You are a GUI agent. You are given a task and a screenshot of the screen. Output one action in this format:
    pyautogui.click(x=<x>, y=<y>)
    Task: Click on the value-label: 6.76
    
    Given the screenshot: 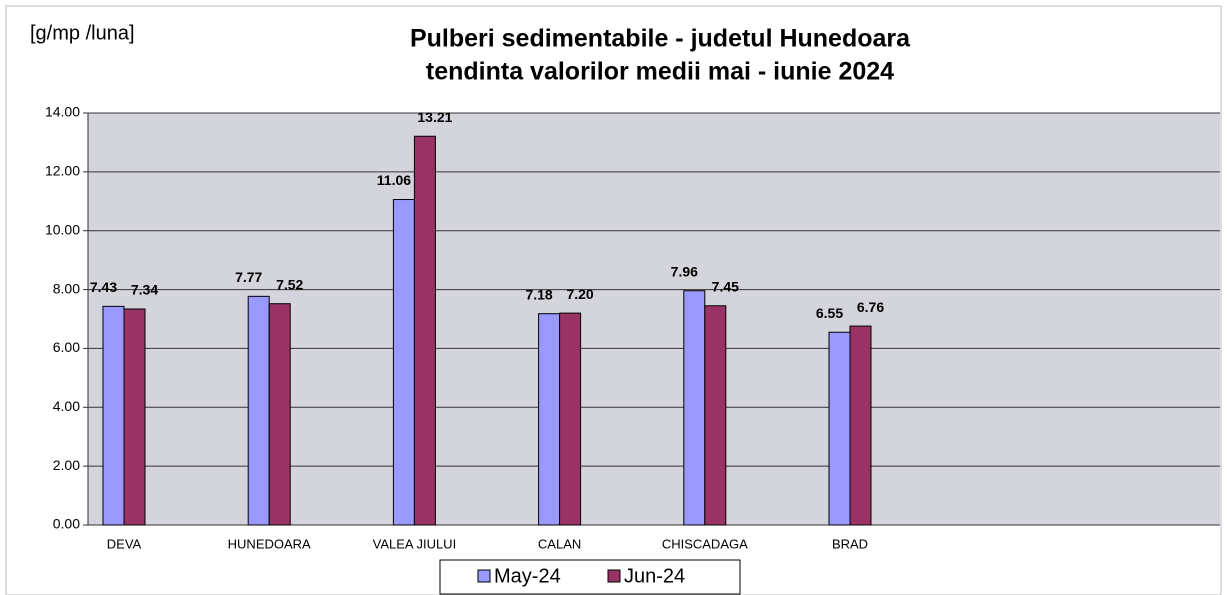 What is the action you would take?
    pyautogui.click(x=870, y=307)
    